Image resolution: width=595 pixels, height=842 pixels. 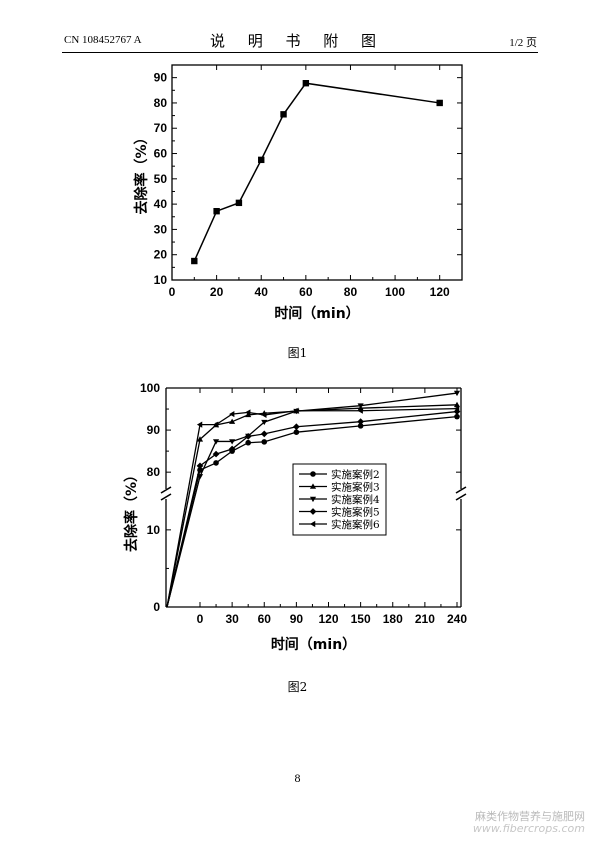 What do you see at coordinates (217, 292) in the screenshot?
I see `x-tick-label: 20` at bounding box center [217, 292].